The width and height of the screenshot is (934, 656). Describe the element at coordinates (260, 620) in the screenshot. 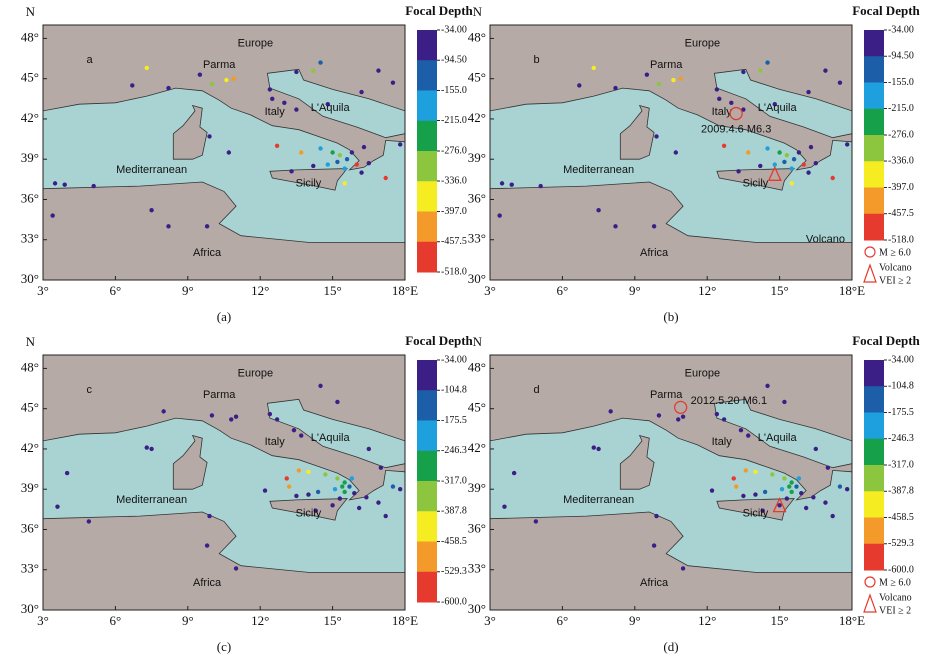

I see `x-tick-label: 12°` at that location.